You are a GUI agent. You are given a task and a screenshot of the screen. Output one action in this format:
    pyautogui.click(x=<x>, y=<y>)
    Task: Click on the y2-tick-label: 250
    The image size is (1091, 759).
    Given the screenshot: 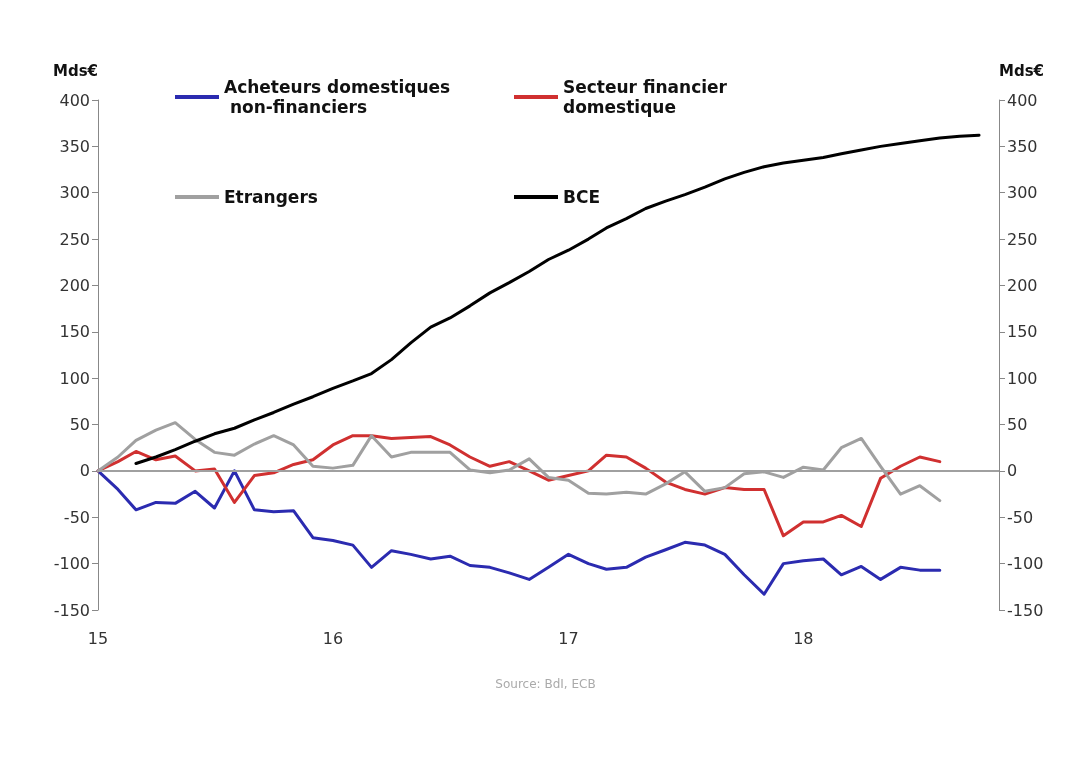 What is the action you would take?
    pyautogui.click(x=1022, y=239)
    